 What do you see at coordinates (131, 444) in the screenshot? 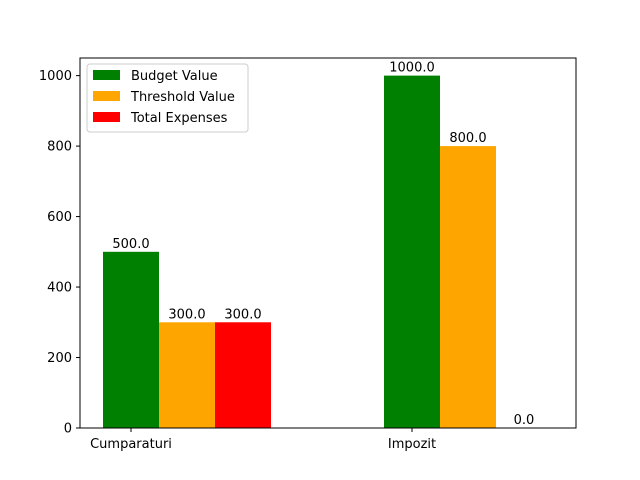
I see `x-tick-label: Cumparaturi` at bounding box center [131, 444].